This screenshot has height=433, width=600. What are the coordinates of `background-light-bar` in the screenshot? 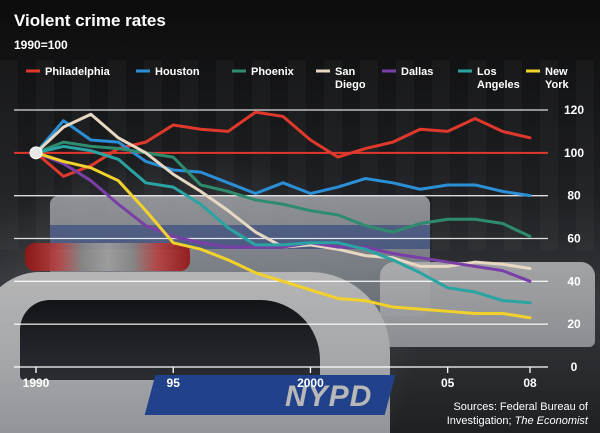 It's located at (107, 257).